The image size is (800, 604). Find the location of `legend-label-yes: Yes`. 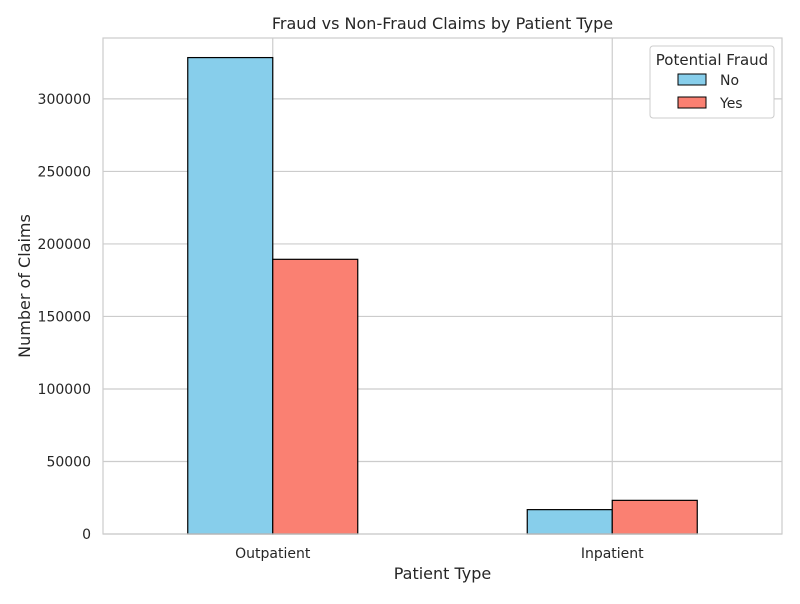

legend-label-yes: Yes is located at coordinates (731, 104).